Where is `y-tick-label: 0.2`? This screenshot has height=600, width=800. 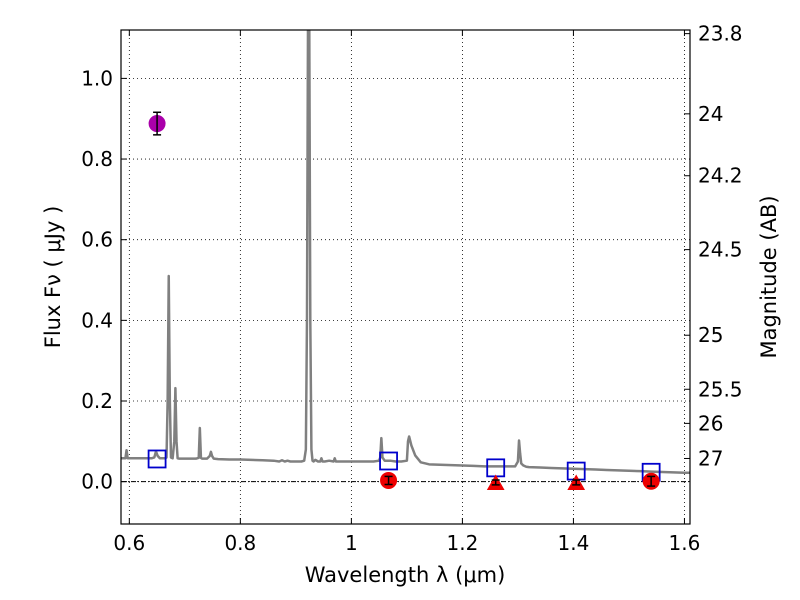 y-tick-label: 0.2 is located at coordinates (97, 401).